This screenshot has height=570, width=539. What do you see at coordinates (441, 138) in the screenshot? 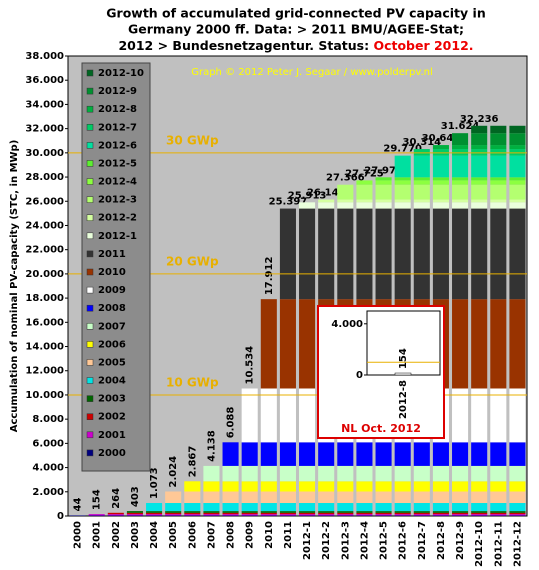
I see `value-label: 30.643` at bounding box center [441, 138].